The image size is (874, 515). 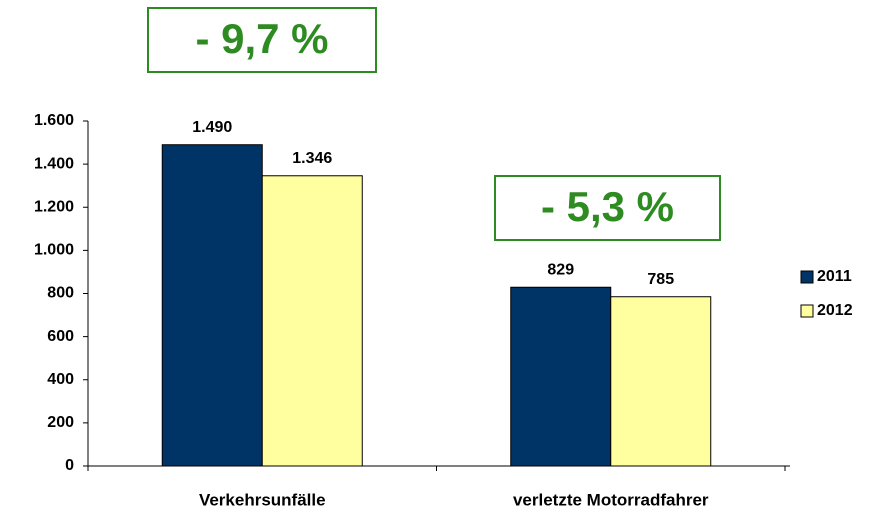 What do you see at coordinates (660, 279) in the screenshot?
I see `value-label: 785` at bounding box center [660, 279].